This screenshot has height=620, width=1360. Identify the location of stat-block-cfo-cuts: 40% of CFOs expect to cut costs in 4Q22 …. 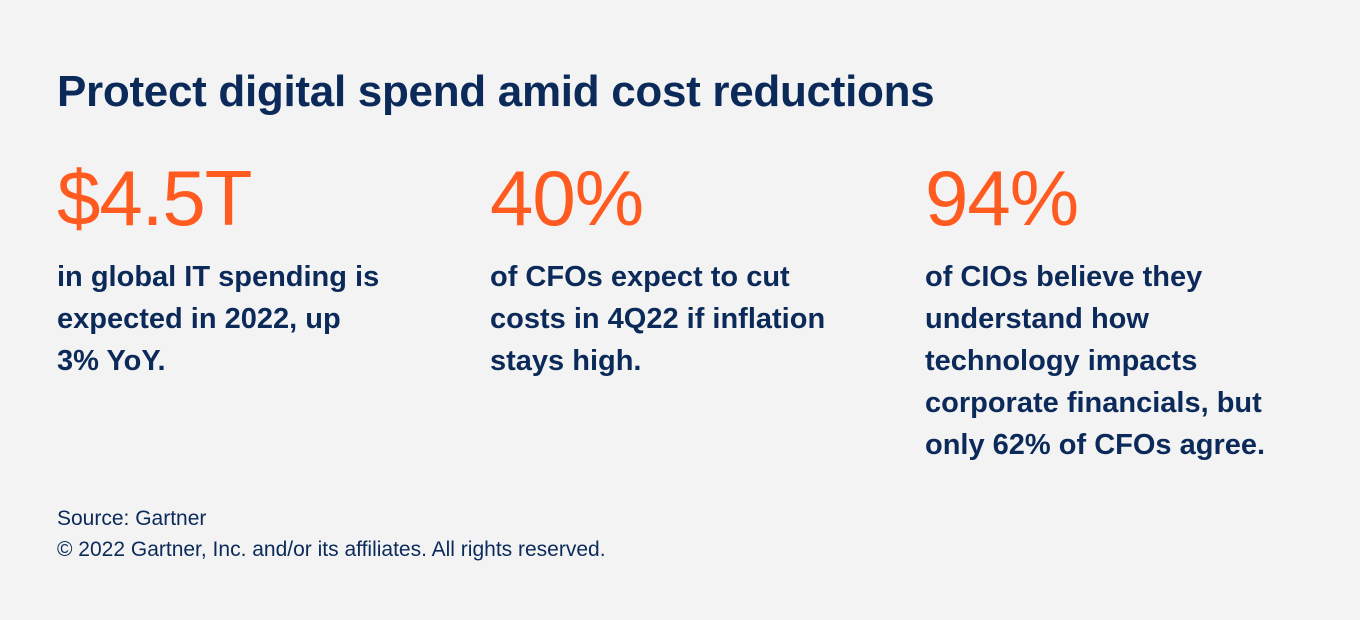
(680, 269).